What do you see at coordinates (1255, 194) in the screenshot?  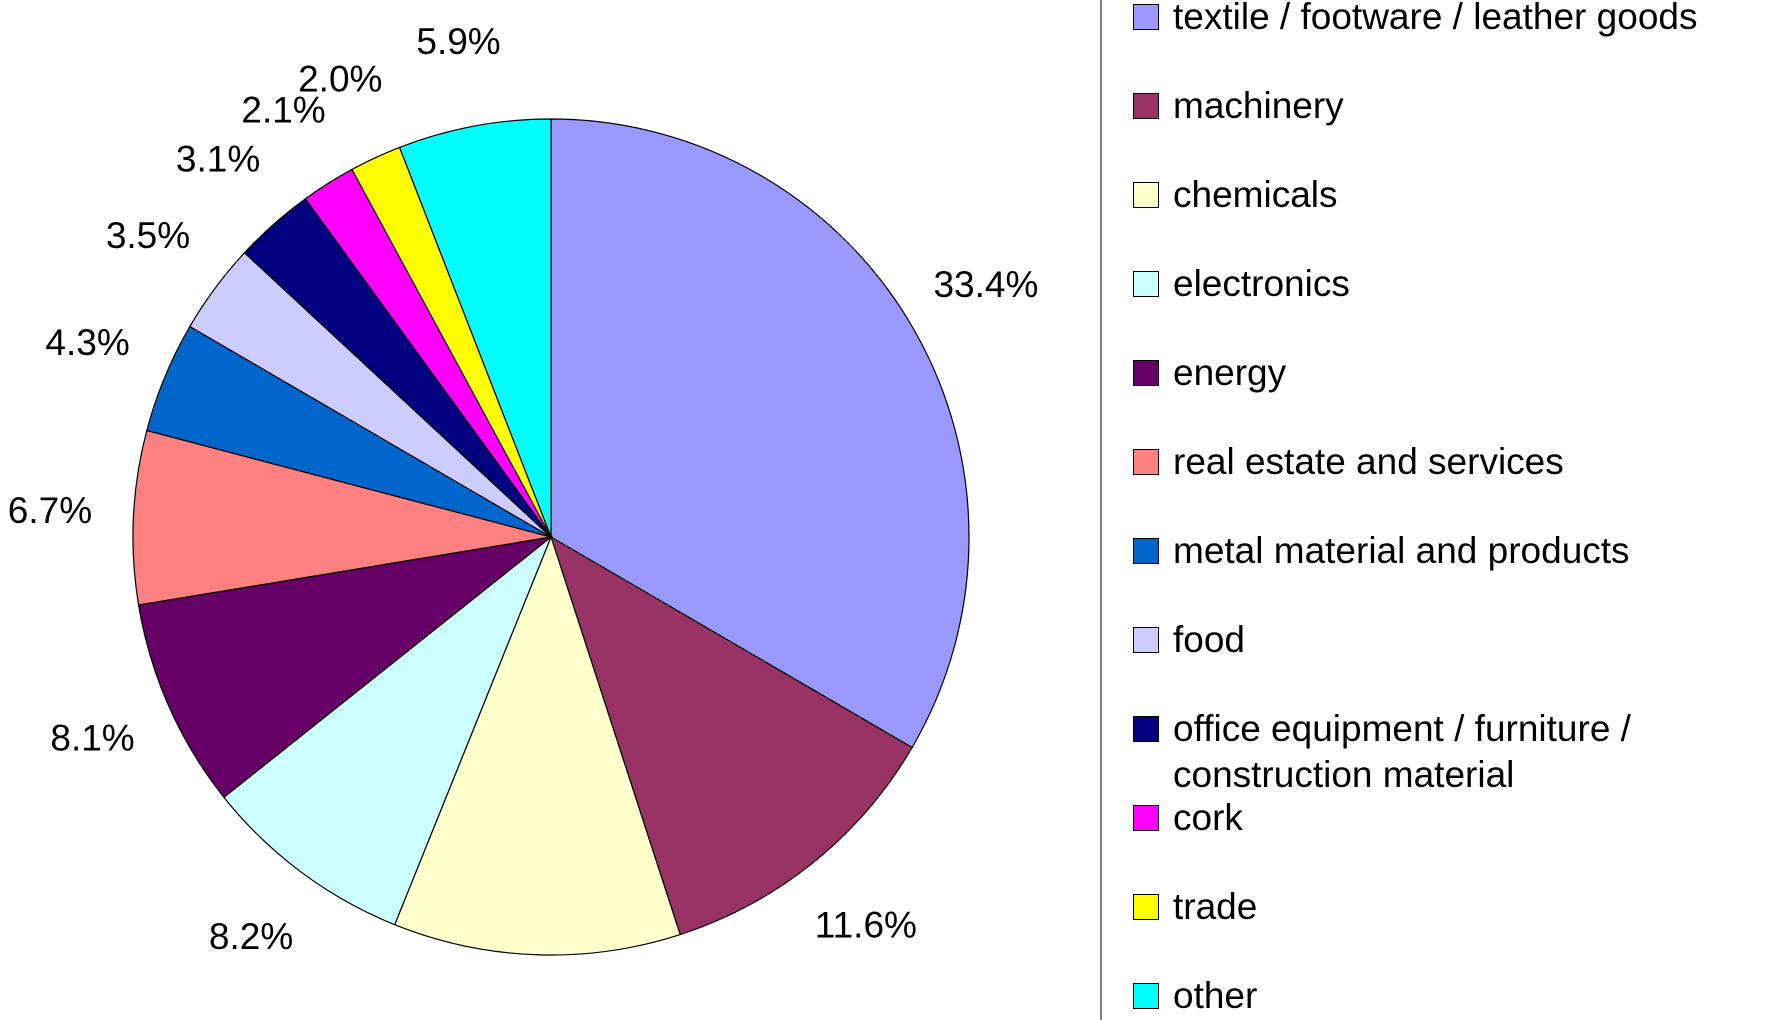 I see `legend-label: chemicals` at bounding box center [1255, 194].